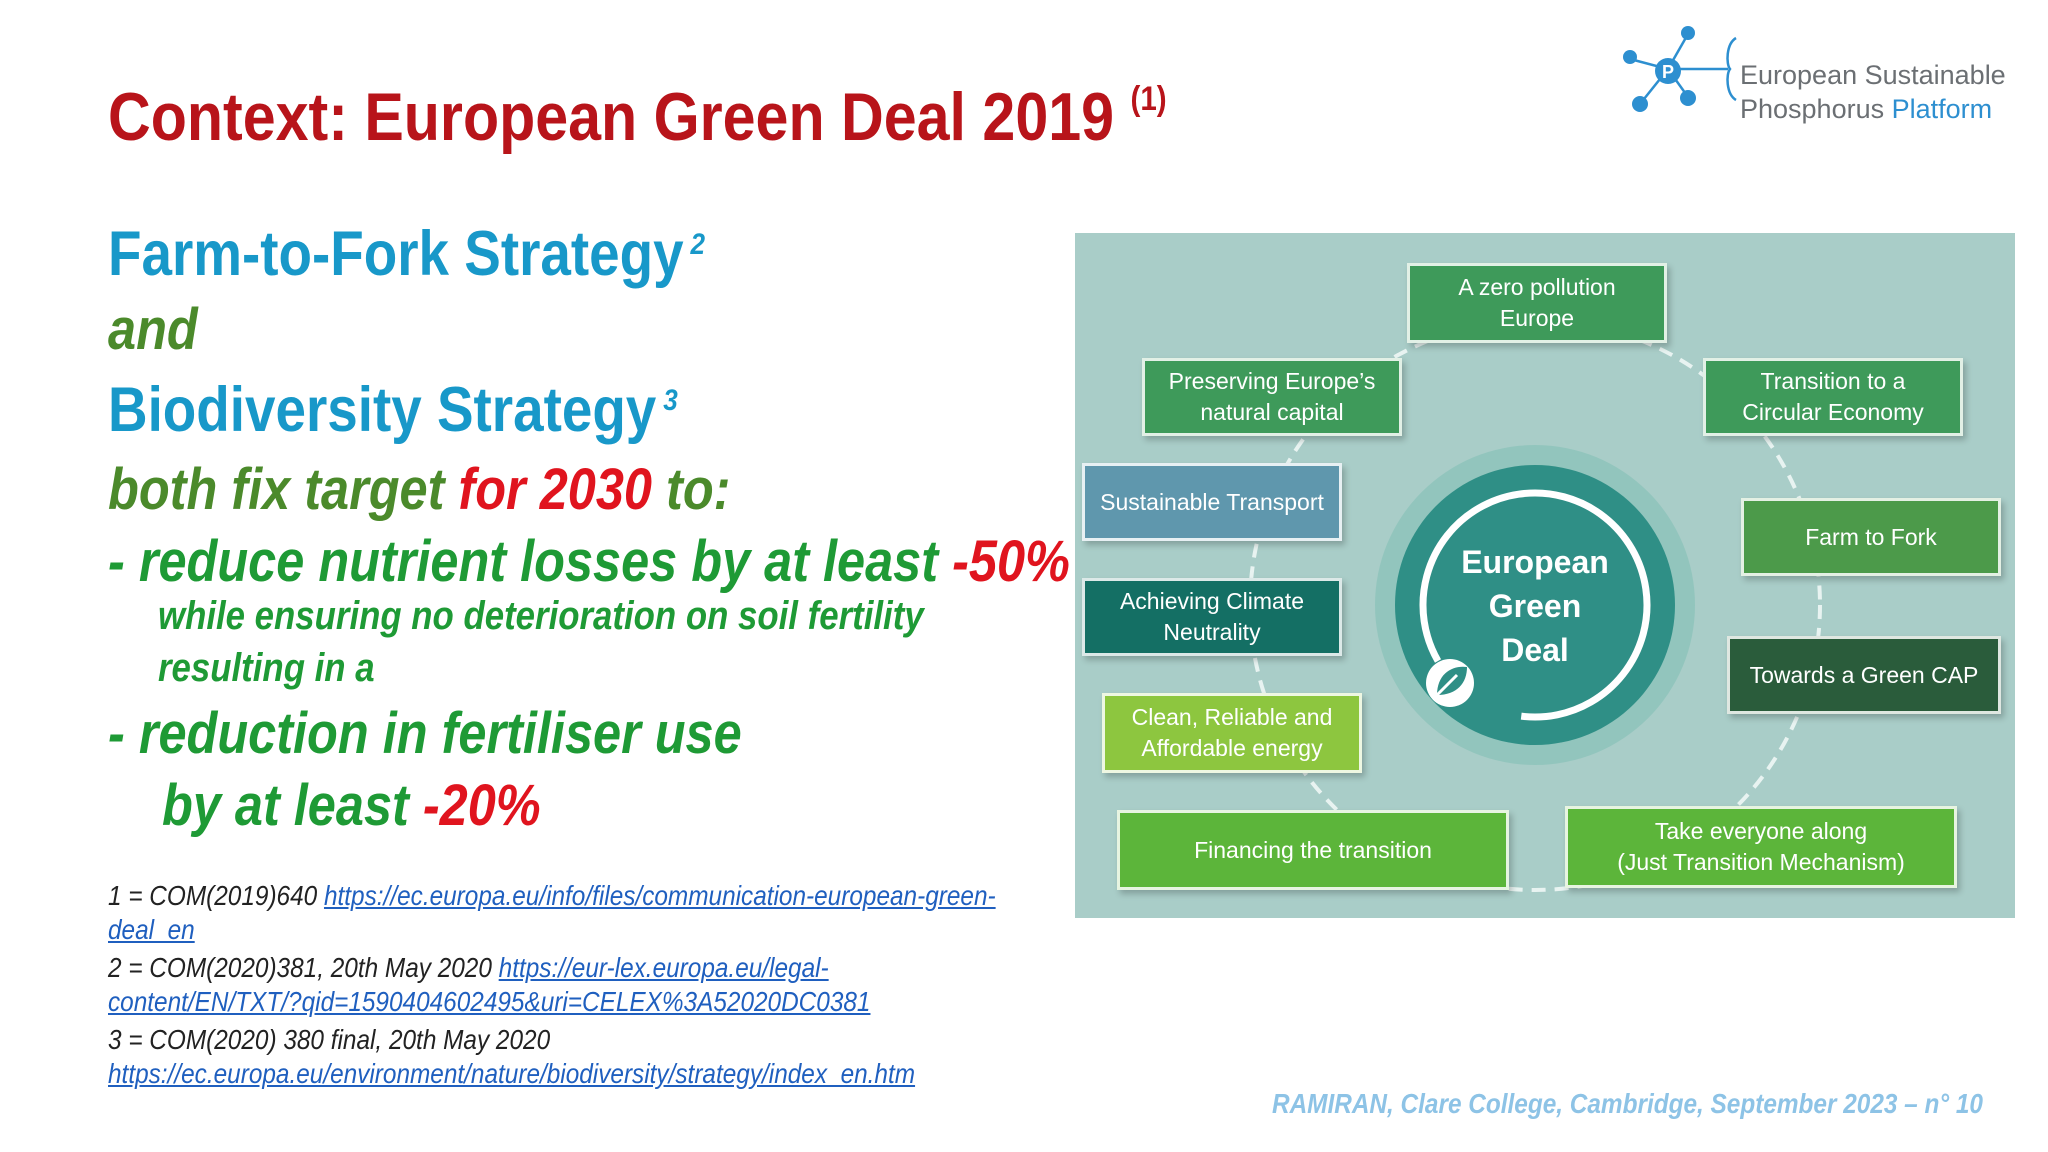 Image resolution: width=2048 pixels, height=1152 pixels. I want to click on box-farm-to-fork: Farm to Fork, so click(1871, 537).